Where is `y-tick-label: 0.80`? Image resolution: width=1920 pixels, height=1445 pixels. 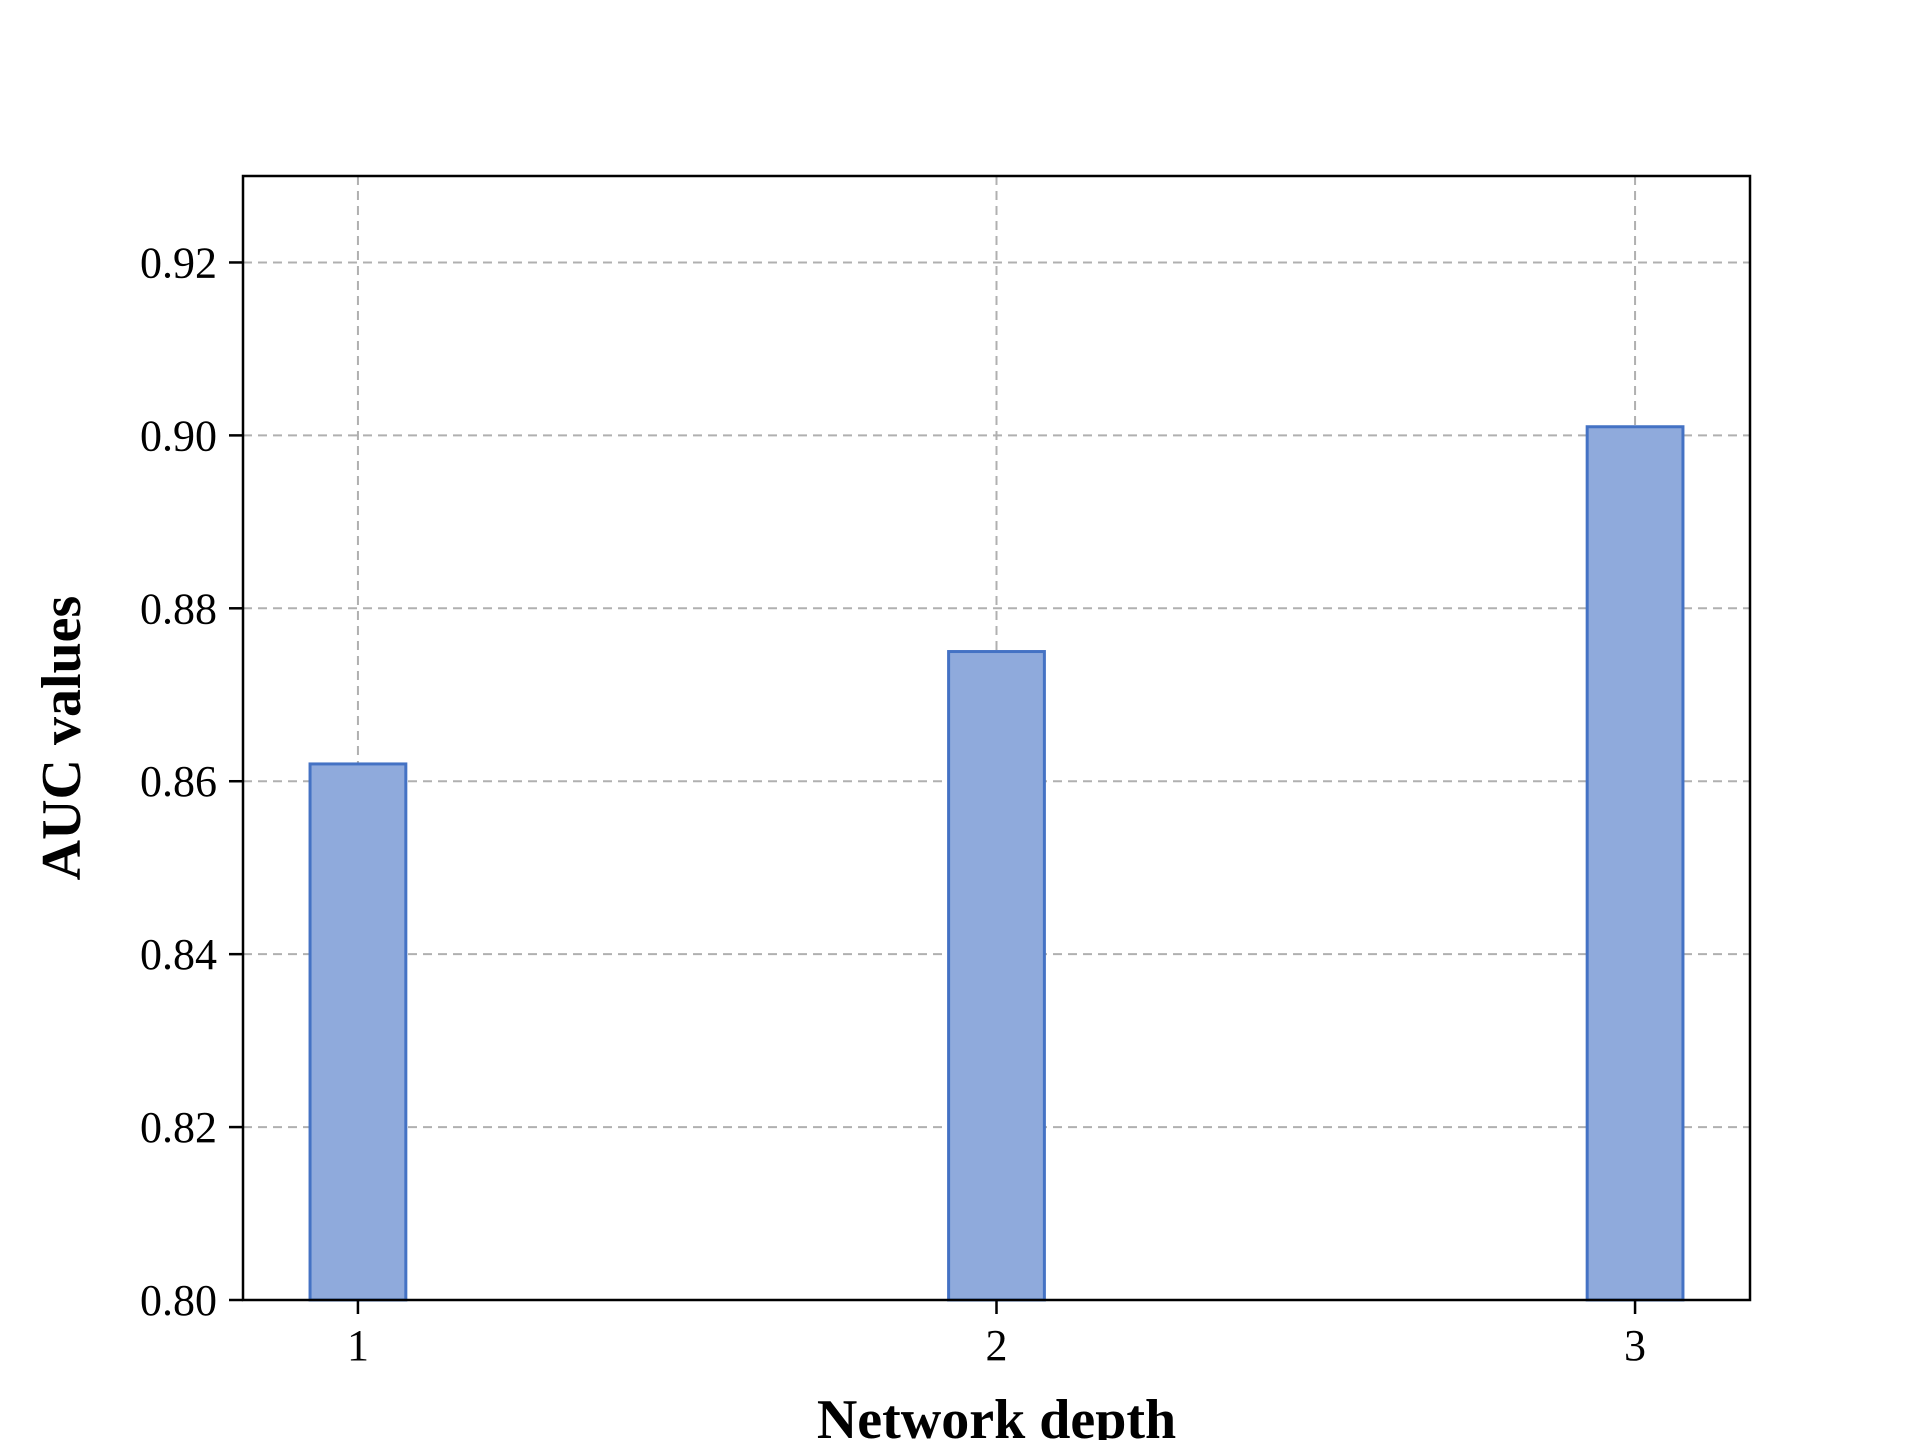
y-tick-label: 0.80 is located at coordinates (178, 1300).